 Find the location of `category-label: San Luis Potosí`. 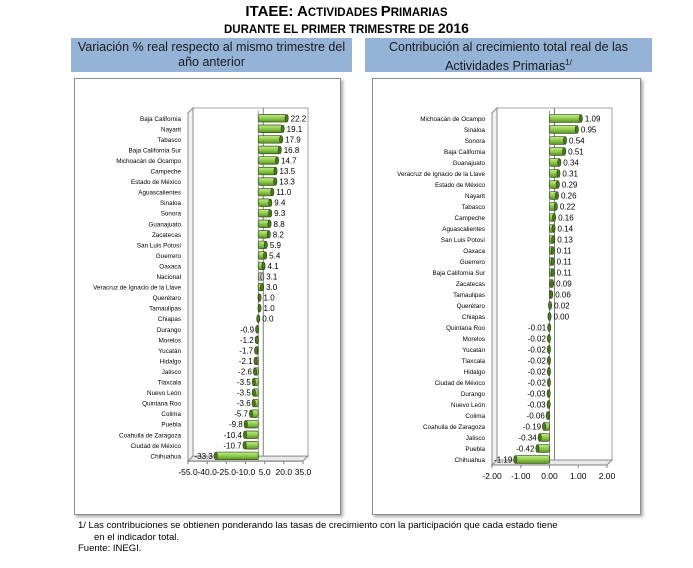

category-label: San Luis Potosí is located at coordinates (463, 240).